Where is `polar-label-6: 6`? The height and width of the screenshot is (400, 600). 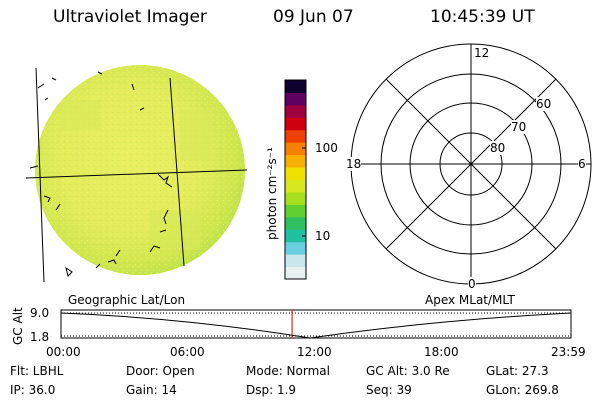
polar-label-6: 6 is located at coordinates (582, 164).